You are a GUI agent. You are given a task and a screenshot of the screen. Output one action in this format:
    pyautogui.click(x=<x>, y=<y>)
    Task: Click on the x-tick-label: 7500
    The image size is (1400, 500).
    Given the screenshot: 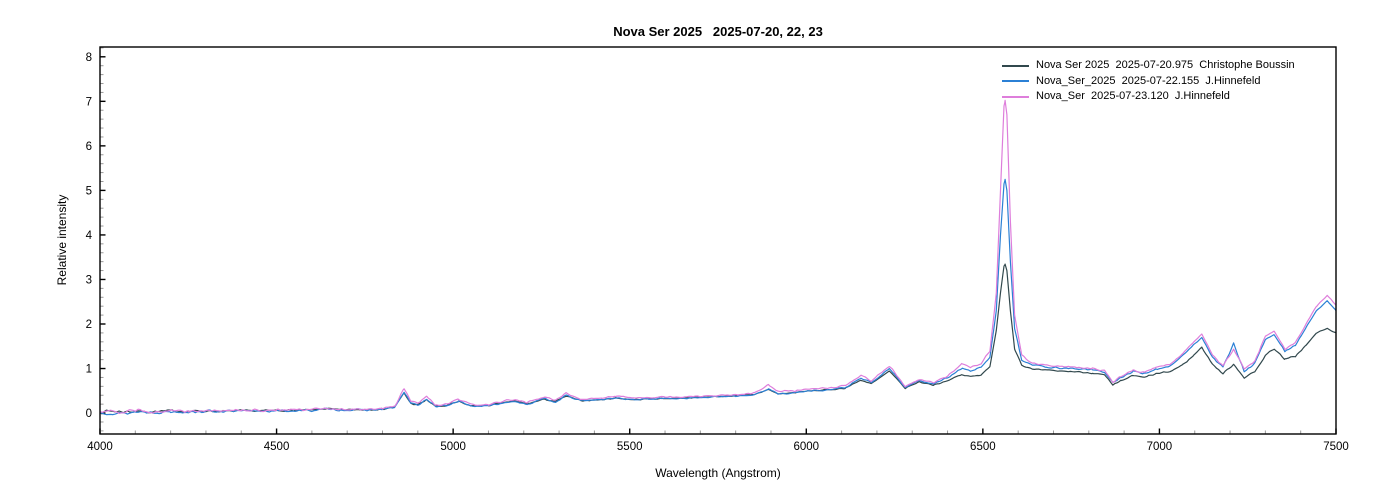 What is the action you would take?
    pyautogui.click(x=1336, y=447)
    